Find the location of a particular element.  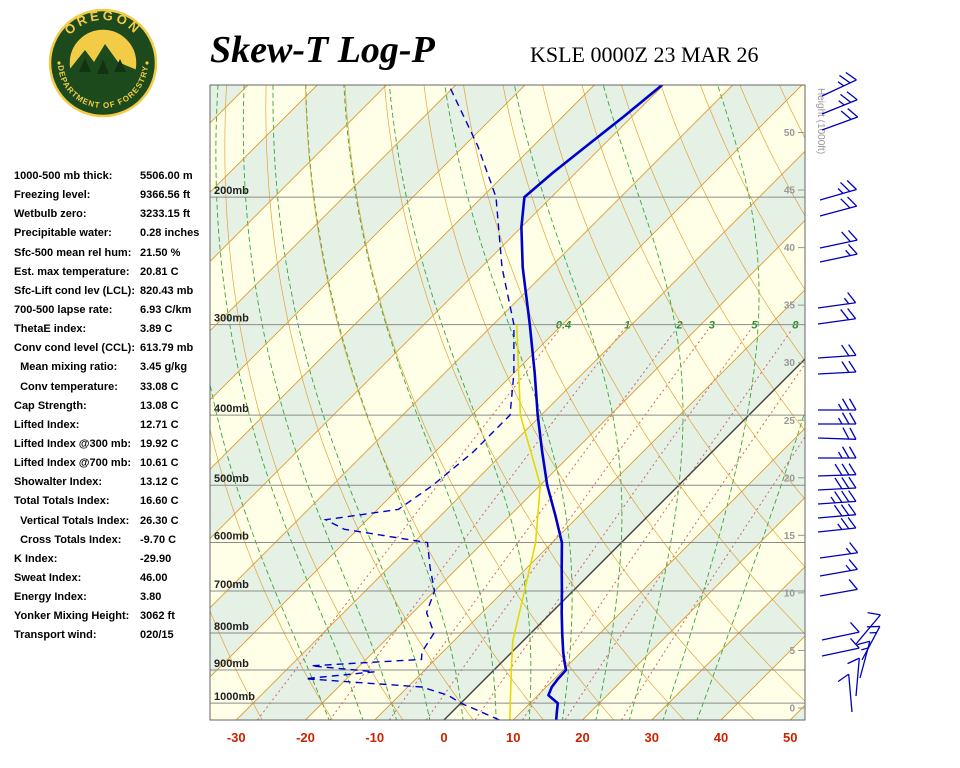

index-value: 613.79 mb is located at coordinates (167, 348).